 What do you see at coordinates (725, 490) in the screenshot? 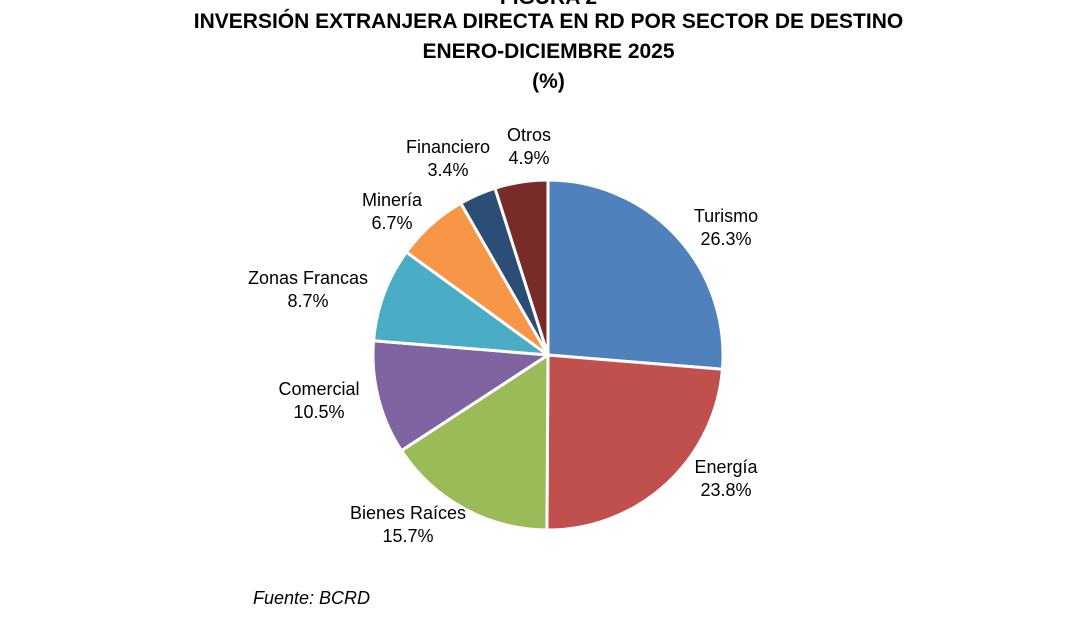
I see `slice-value-energia: 23.8%` at bounding box center [725, 490].